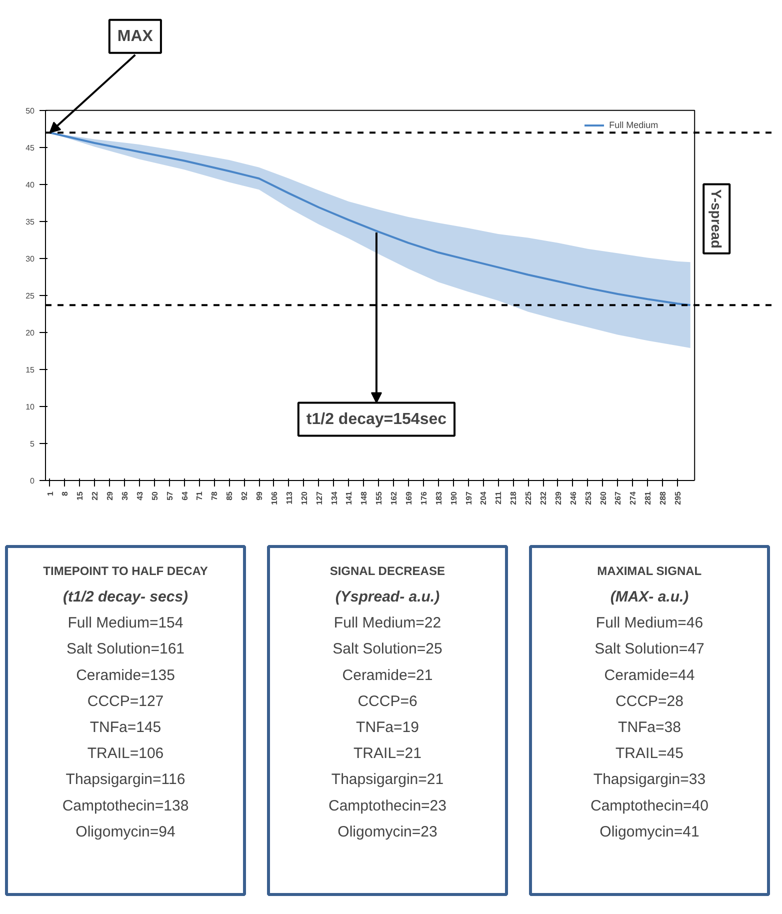 The image size is (782, 914). Describe the element at coordinates (245, 495) in the screenshot. I see `x-tick-label: 92` at that location.